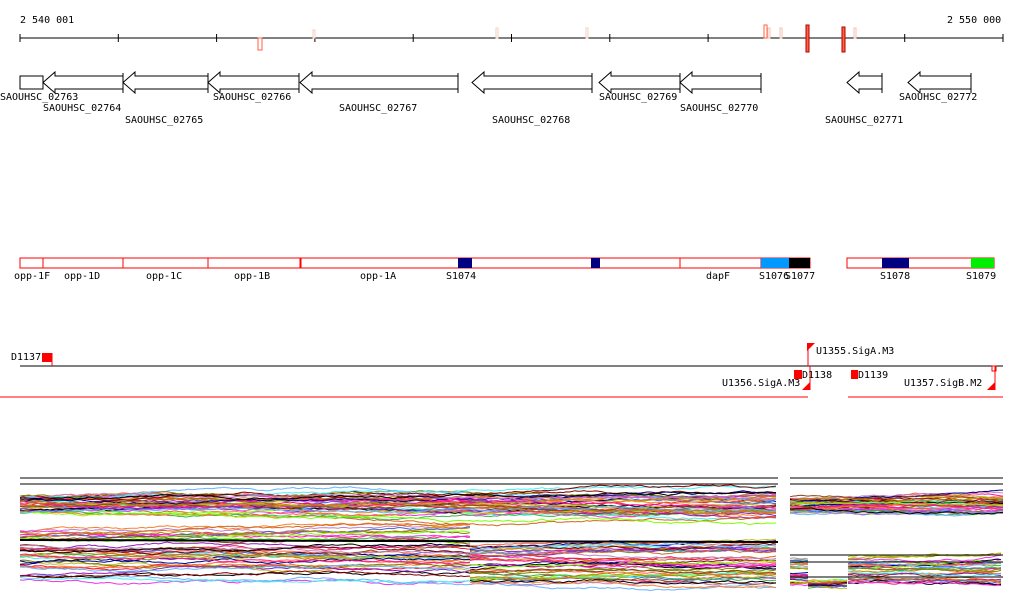  What do you see at coordinates (511, 34) in the screenshot?
I see `coordinate-ruler: 2 540 001 2 550 000` at bounding box center [511, 34].